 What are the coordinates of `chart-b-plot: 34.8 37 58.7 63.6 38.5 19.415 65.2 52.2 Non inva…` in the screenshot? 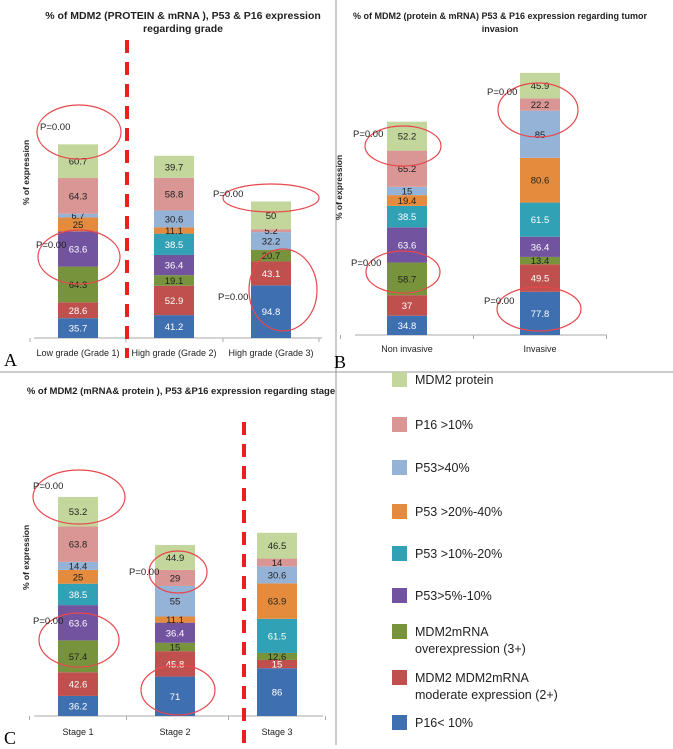 It's located at (473, 213).